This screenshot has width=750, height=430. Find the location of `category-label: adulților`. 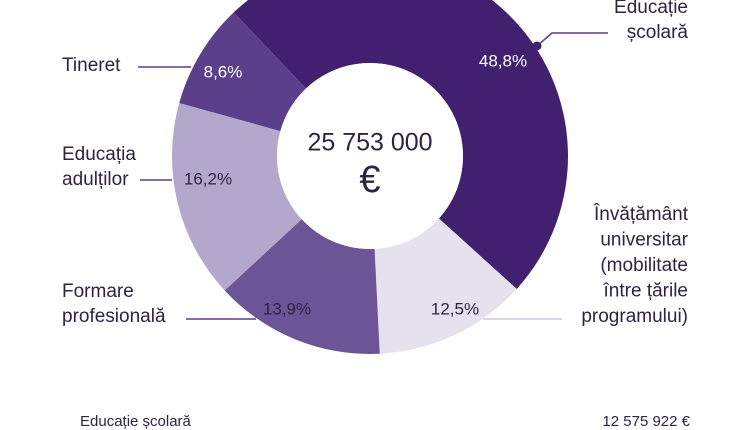

category-label: adulților is located at coordinates (95, 179).